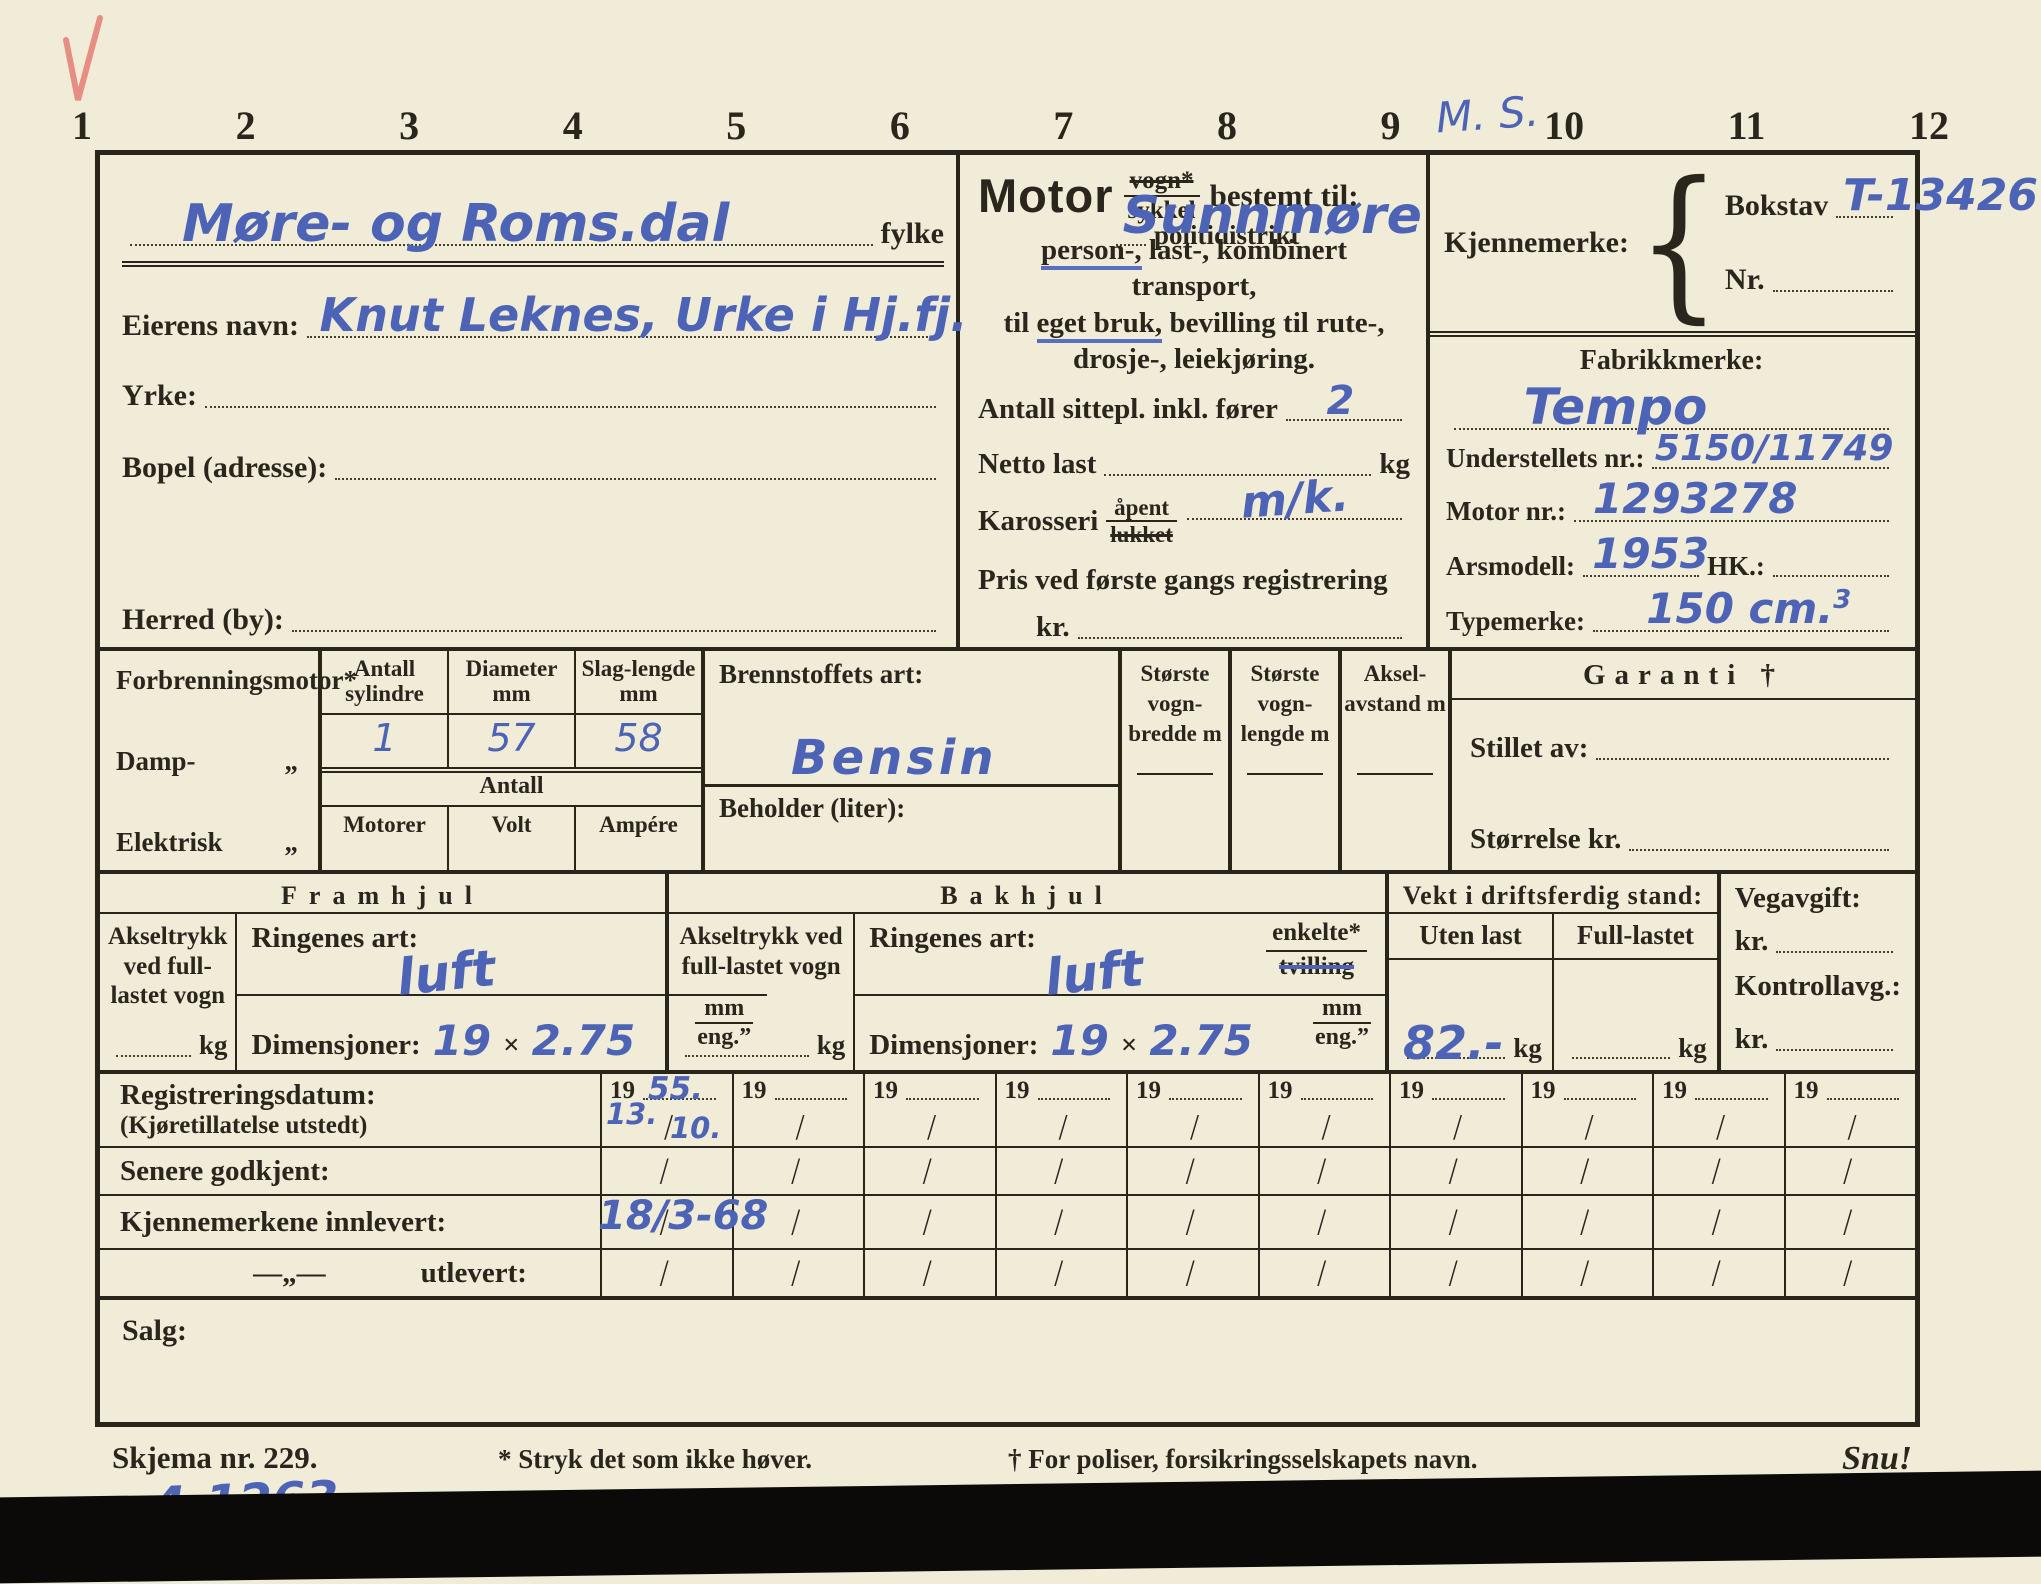  Describe the element at coordinates (1038, 520) in the screenshot. I see `karosseri-label: Karosseri` at that location.